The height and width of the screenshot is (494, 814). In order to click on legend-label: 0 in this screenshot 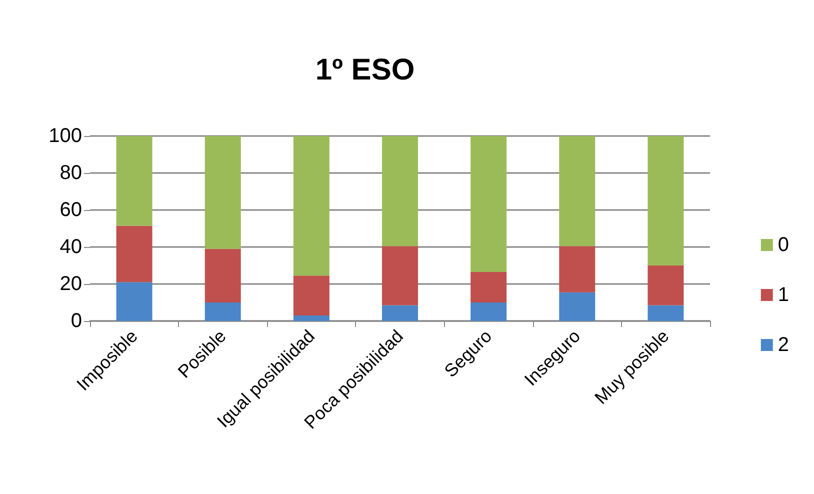, I will do `click(783, 245)`.